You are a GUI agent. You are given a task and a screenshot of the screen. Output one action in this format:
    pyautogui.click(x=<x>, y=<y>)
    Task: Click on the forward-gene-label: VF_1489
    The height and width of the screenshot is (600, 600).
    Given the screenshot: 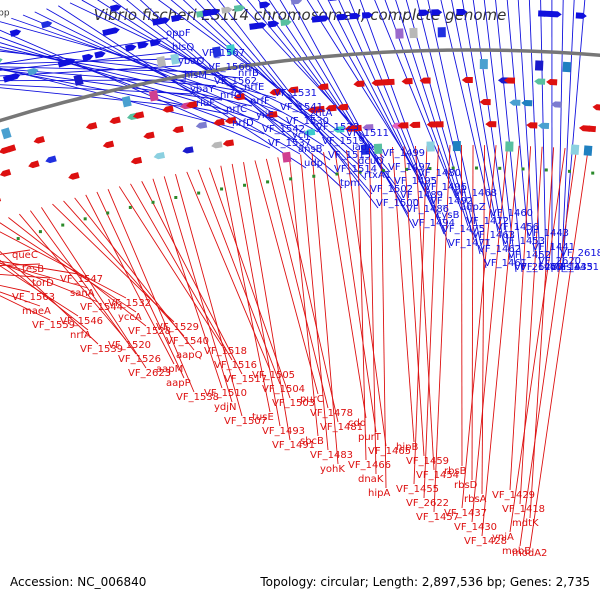 What is the action you would take?
    pyautogui.click(x=421, y=195)
    